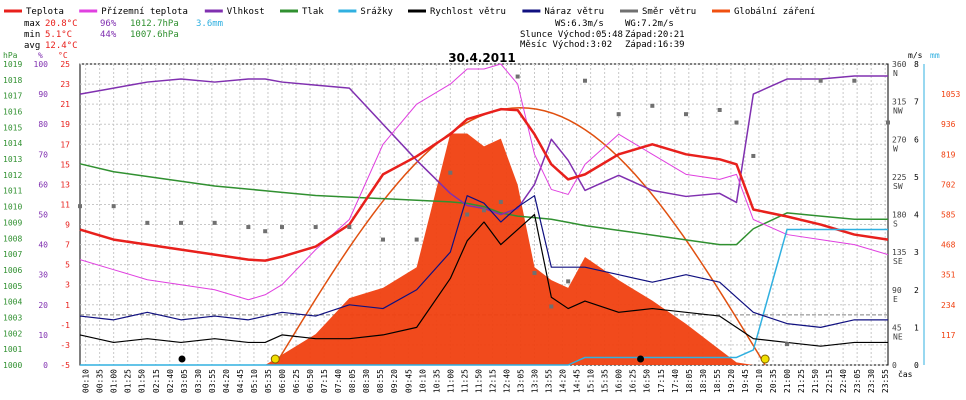 This screenshot has height=400, width=966. What do you see at coordinates (58, 35) in the screenshot?
I see `stat-min-temp: 5.1°C` at bounding box center [58, 35].